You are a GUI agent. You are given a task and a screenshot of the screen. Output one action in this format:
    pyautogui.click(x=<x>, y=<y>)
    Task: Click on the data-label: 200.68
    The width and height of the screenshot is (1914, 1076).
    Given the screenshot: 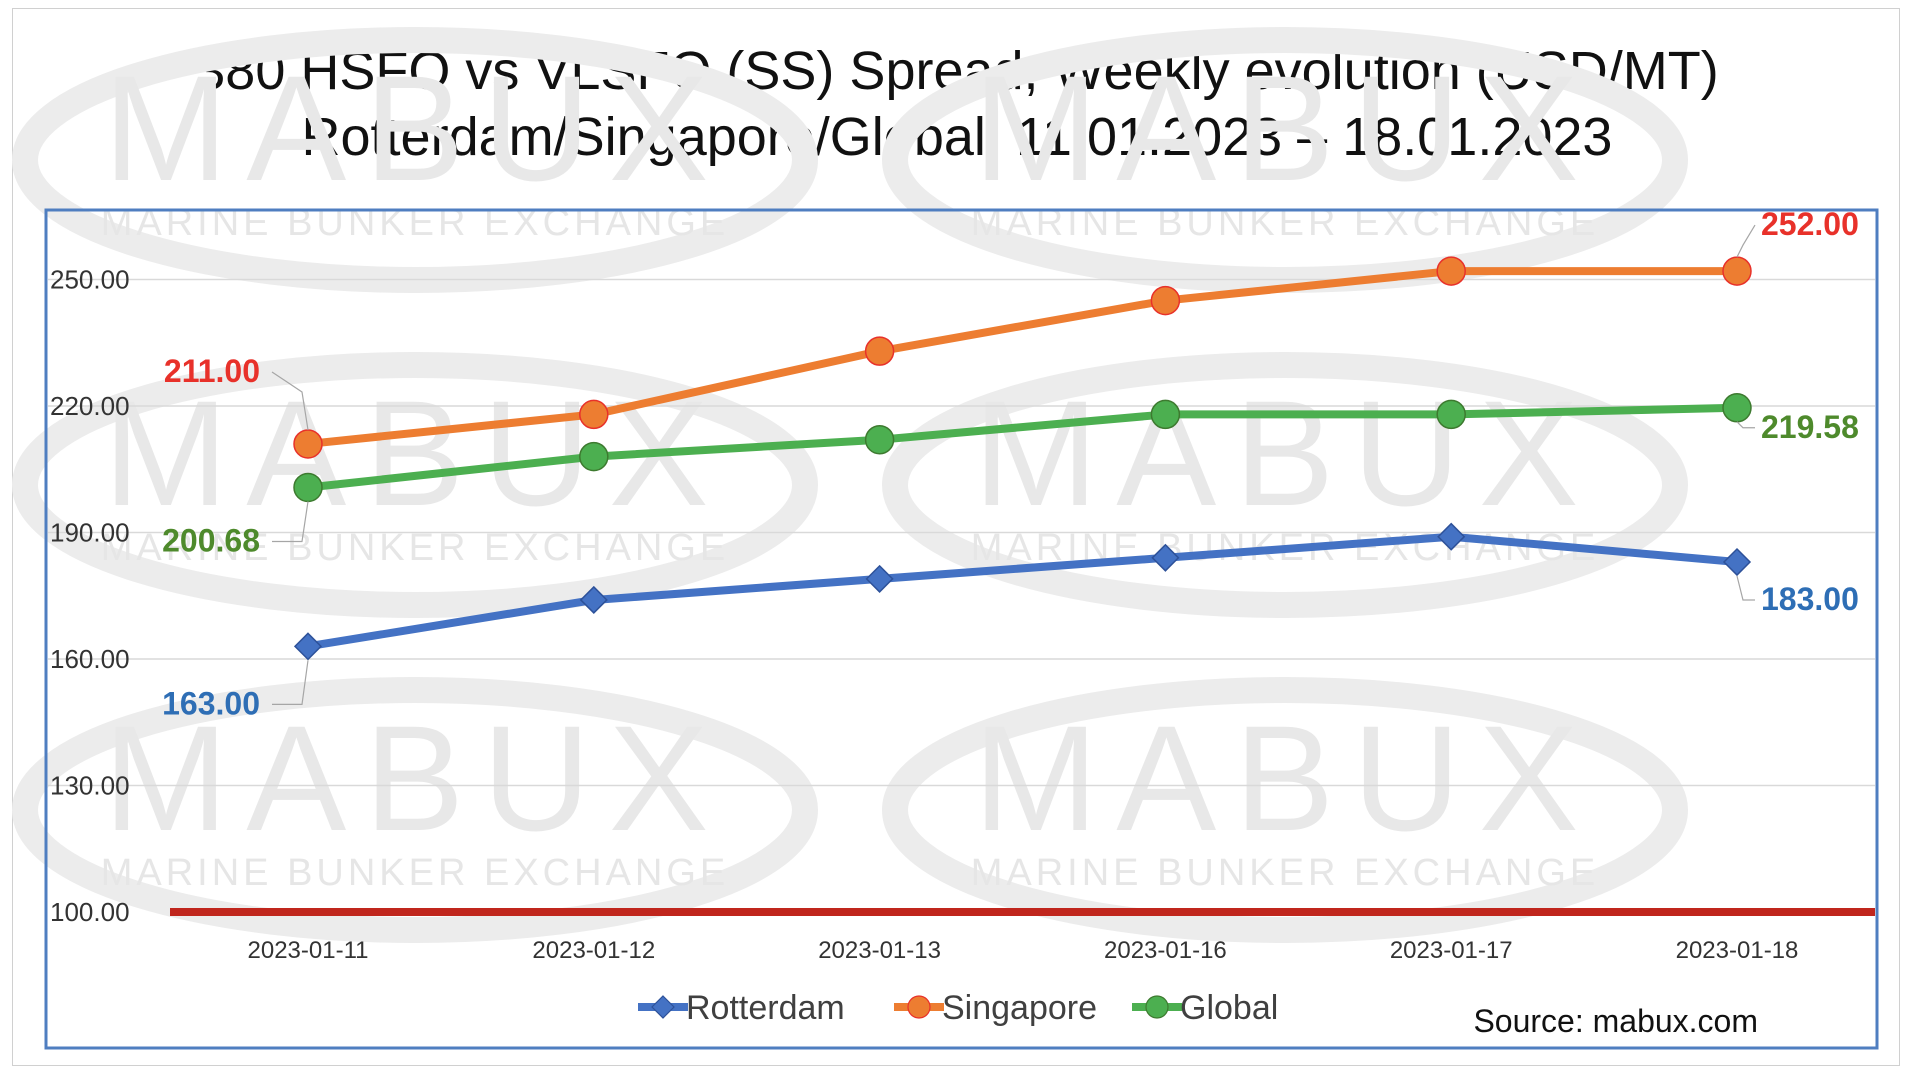 What is the action you would take?
    pyautogui.click(x=211, y=540)
    